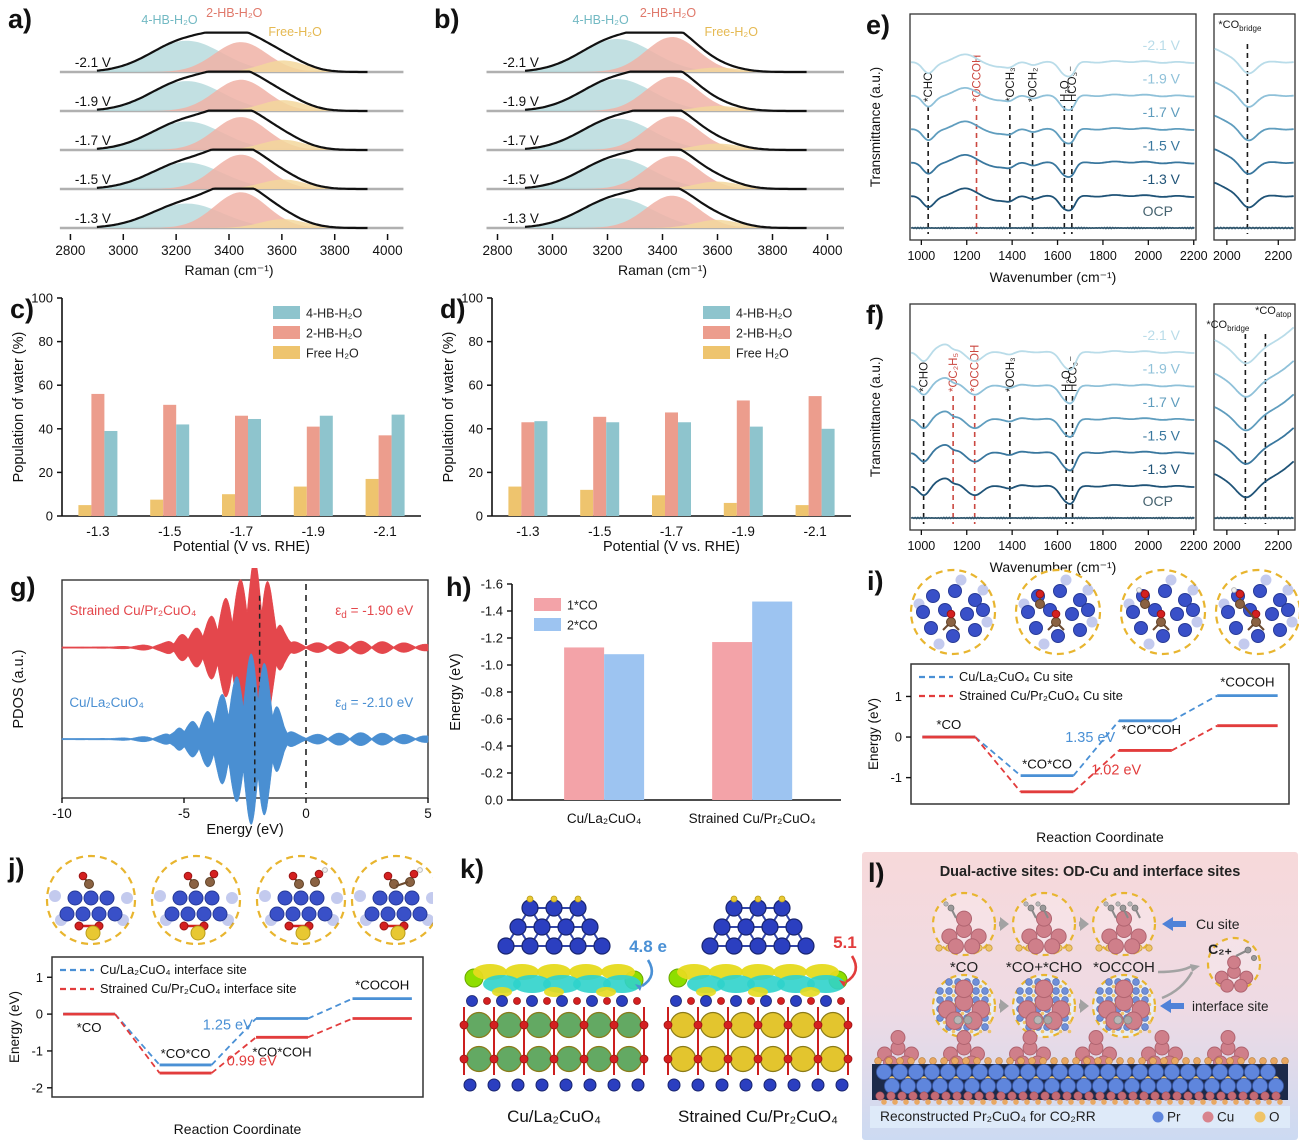 The width and height of the screenshot is (1299, 1140). I want to click on panel-l-letter: l), so click(876, 873).